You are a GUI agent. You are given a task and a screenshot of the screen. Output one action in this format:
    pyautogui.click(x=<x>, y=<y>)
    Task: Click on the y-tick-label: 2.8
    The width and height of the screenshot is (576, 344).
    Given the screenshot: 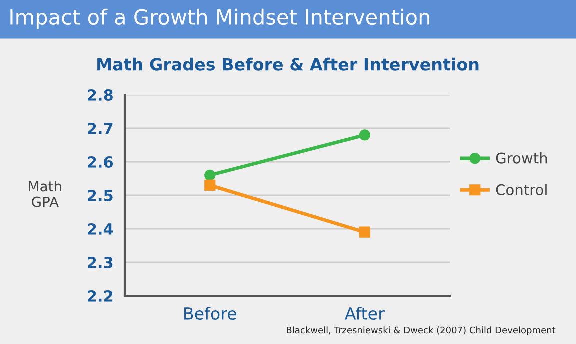 What is the action you would take?
    pyautogui.click(x=100, y=95)
    